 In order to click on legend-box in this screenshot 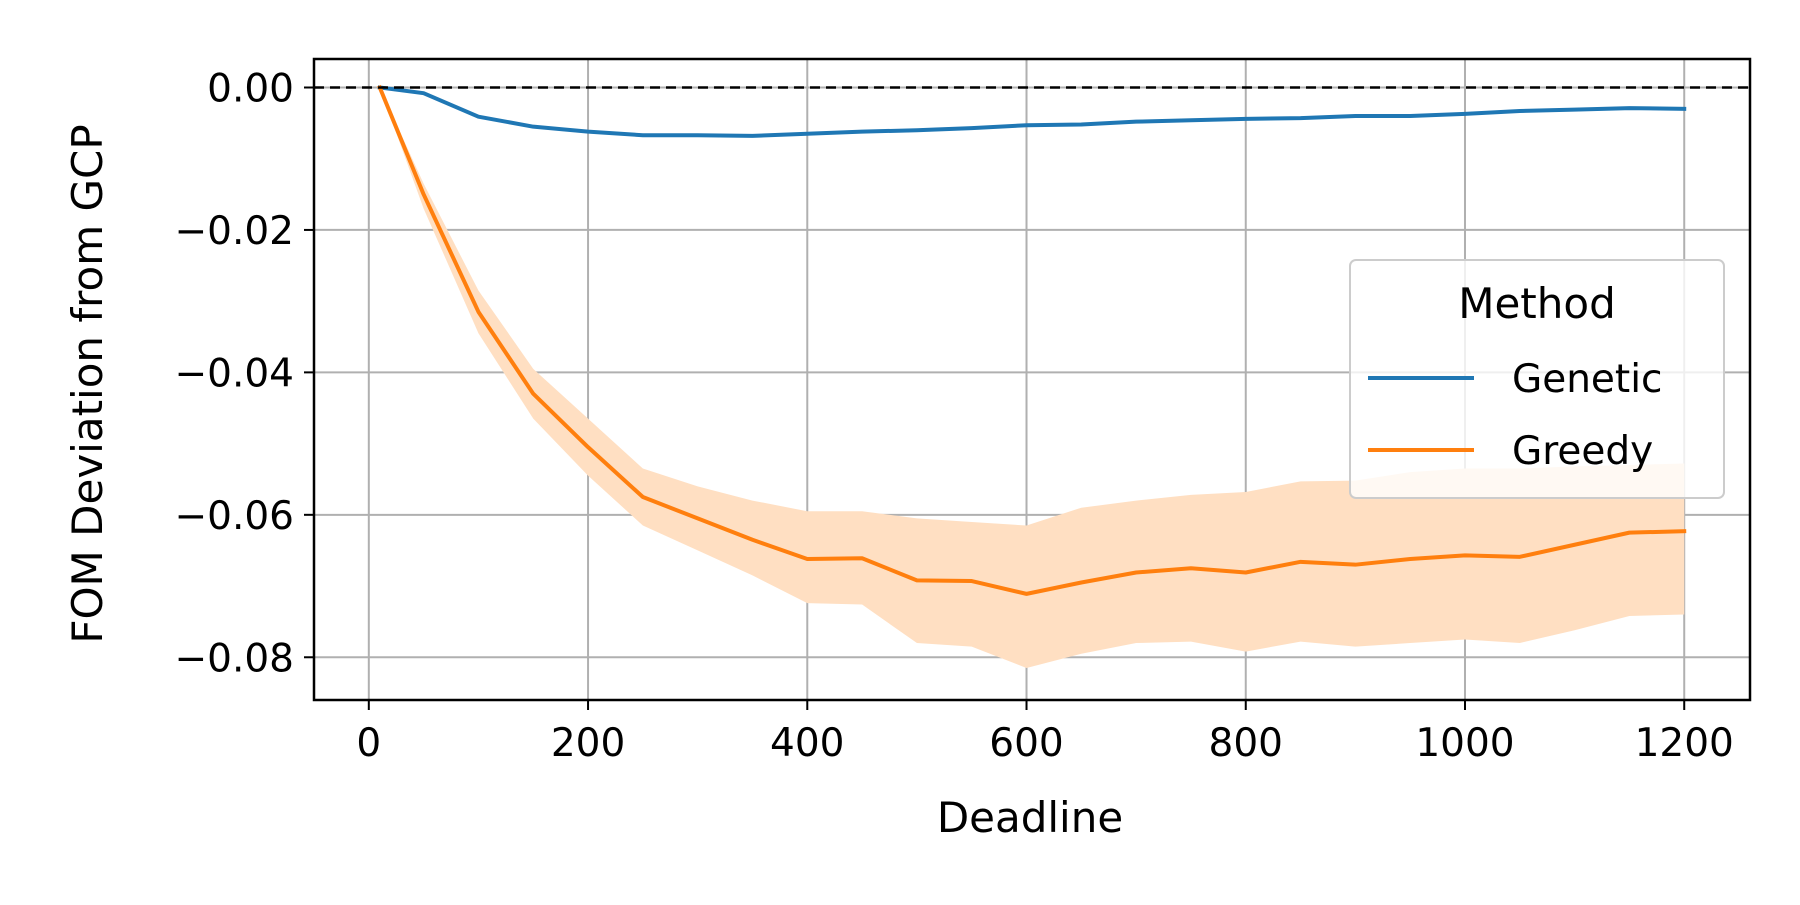, I will do `click(1537, 379)`.